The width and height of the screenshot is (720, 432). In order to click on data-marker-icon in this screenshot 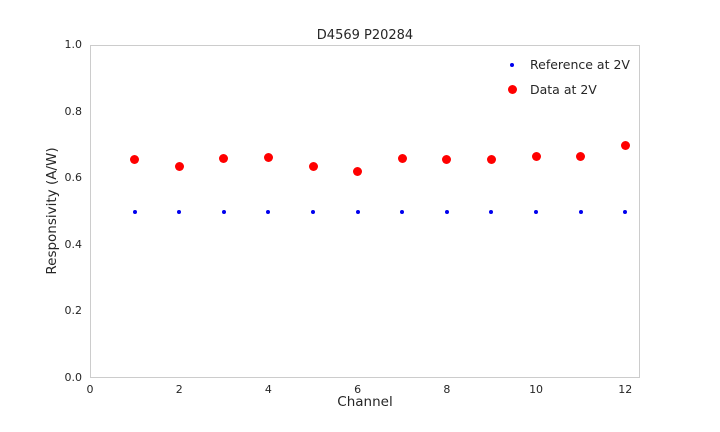, I will do `click(512, 89)`.